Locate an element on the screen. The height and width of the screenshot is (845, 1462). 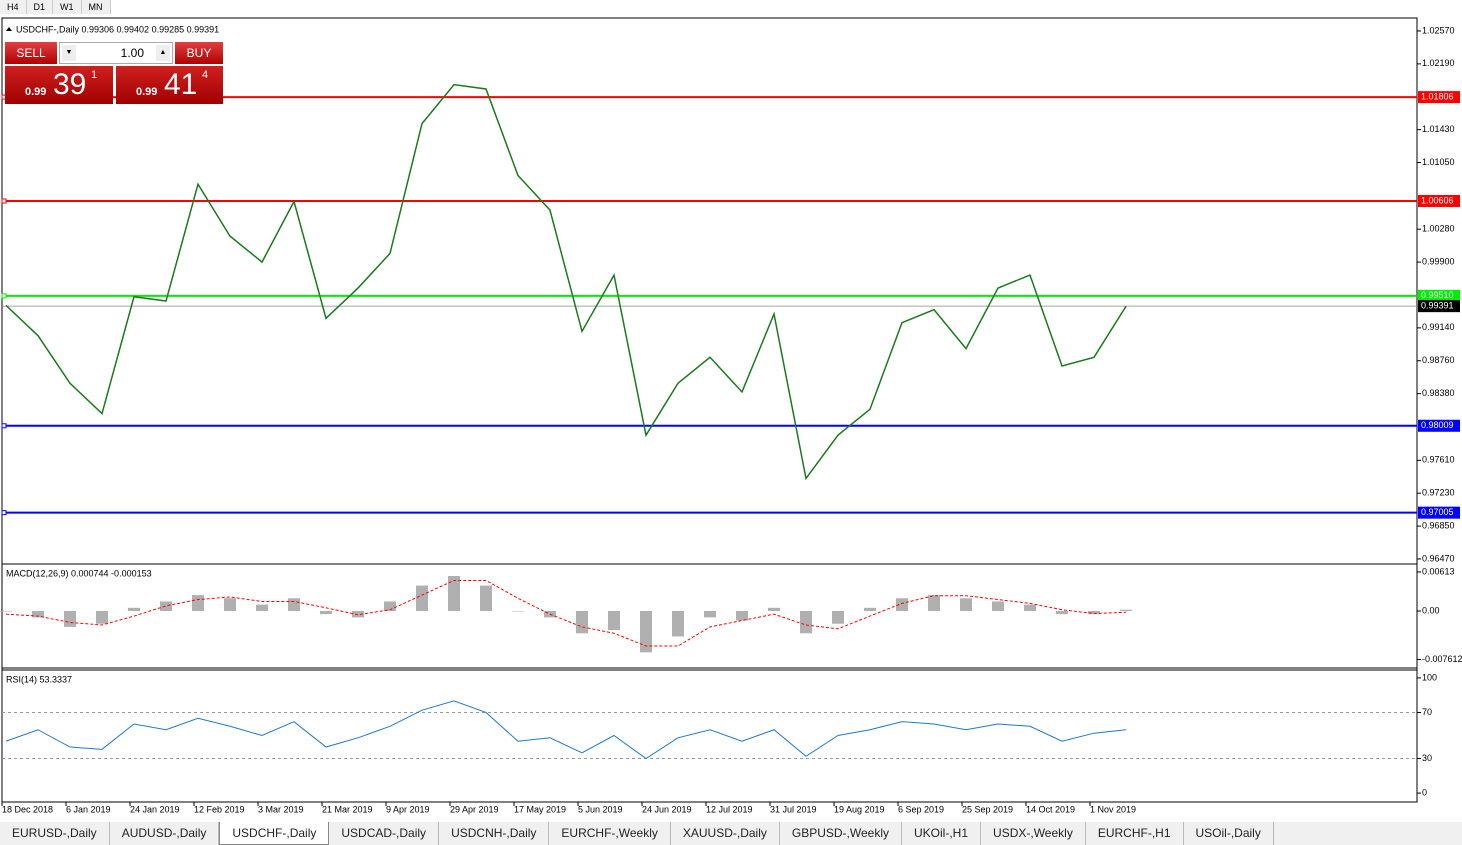
y-tick-label: 1.01430 is located at coordinates (1438, 129).